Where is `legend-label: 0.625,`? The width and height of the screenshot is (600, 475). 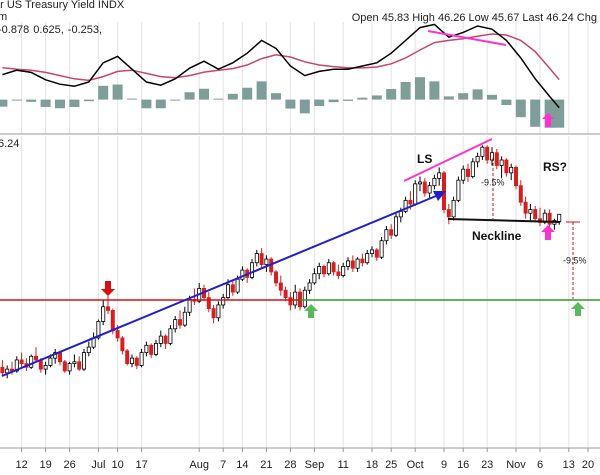
legend-label: 0.625, is located at coordinates (48, 30).